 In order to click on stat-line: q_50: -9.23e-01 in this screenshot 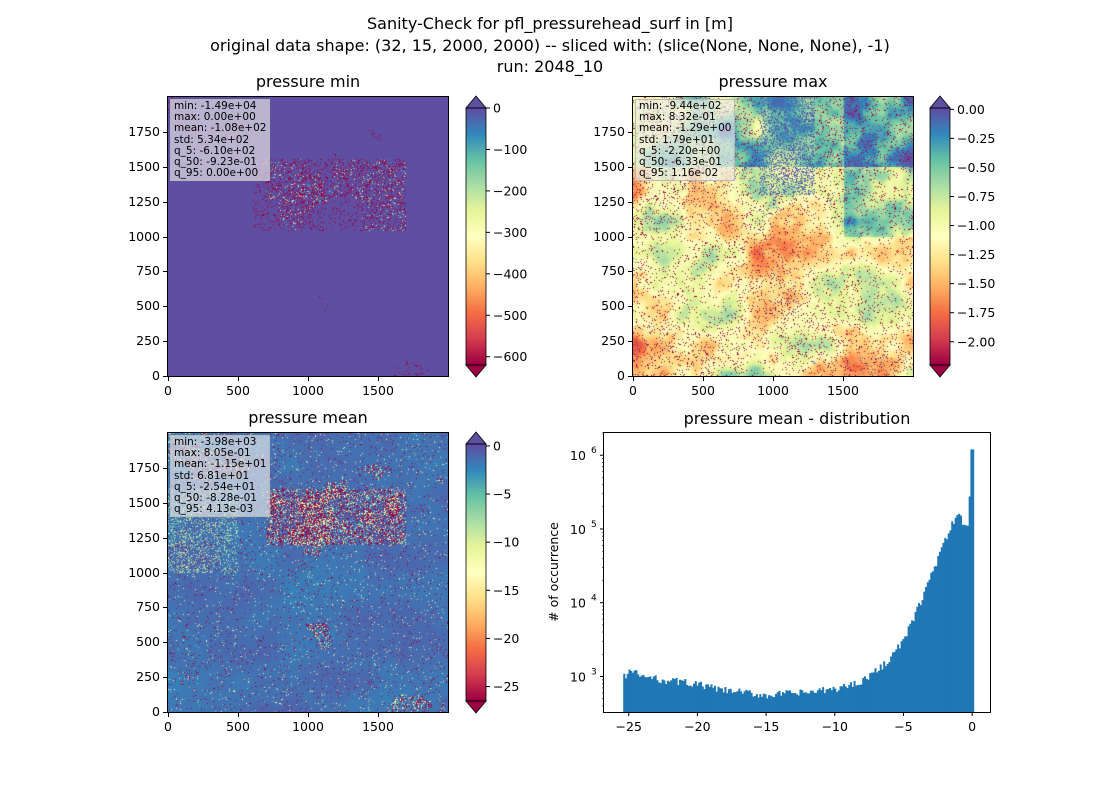, I will do `click(215, 162)`.